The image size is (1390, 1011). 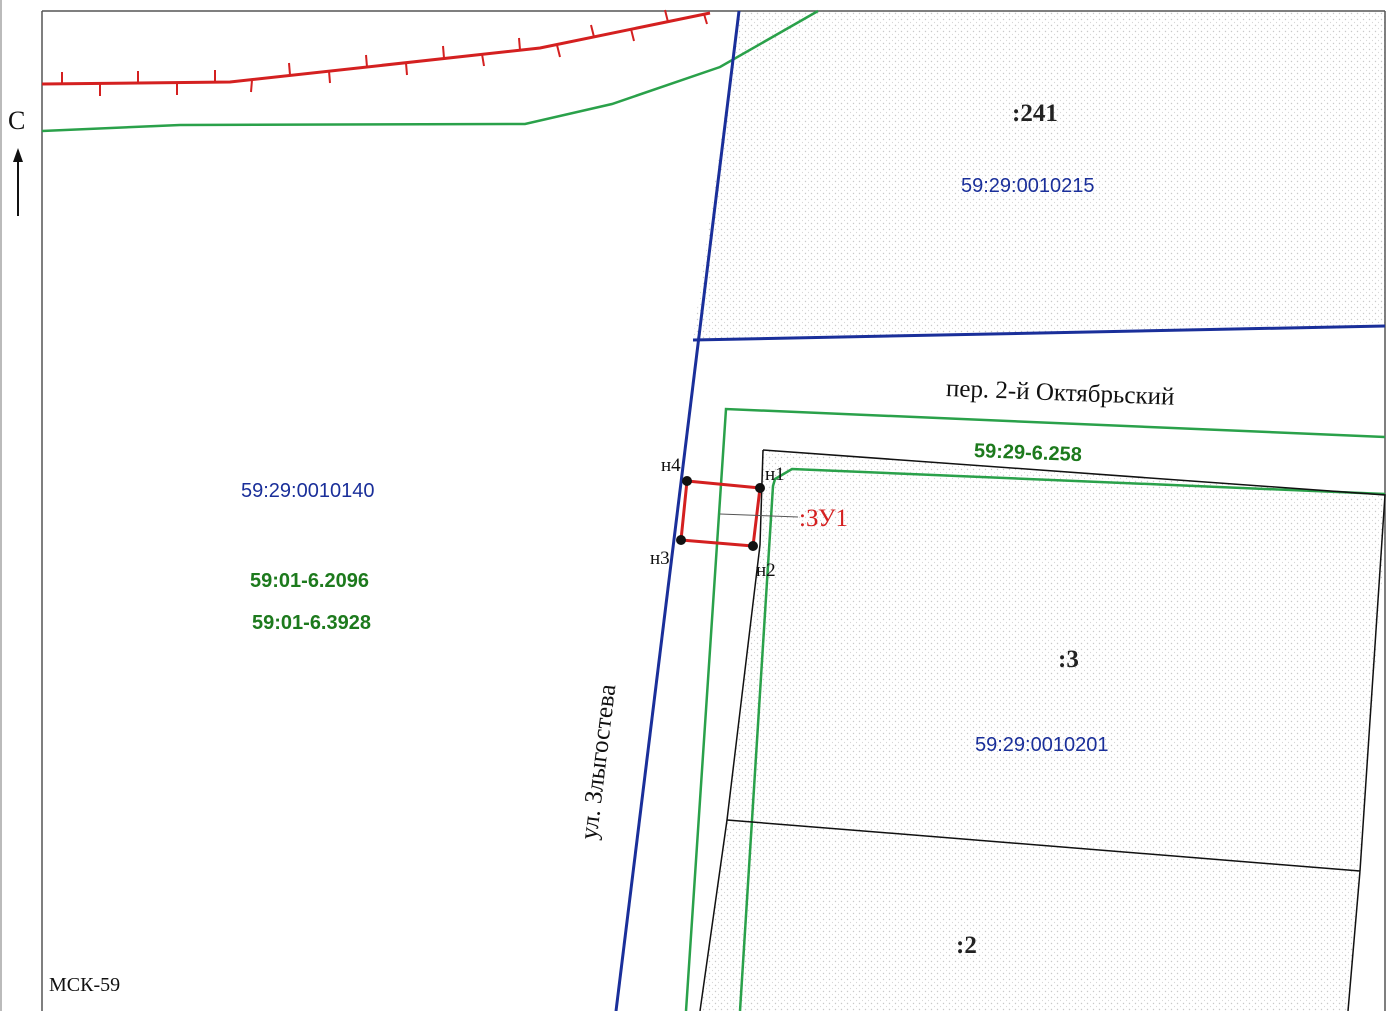 I want to click on quarter-boundary-lane, so click(x=1039, y=333).